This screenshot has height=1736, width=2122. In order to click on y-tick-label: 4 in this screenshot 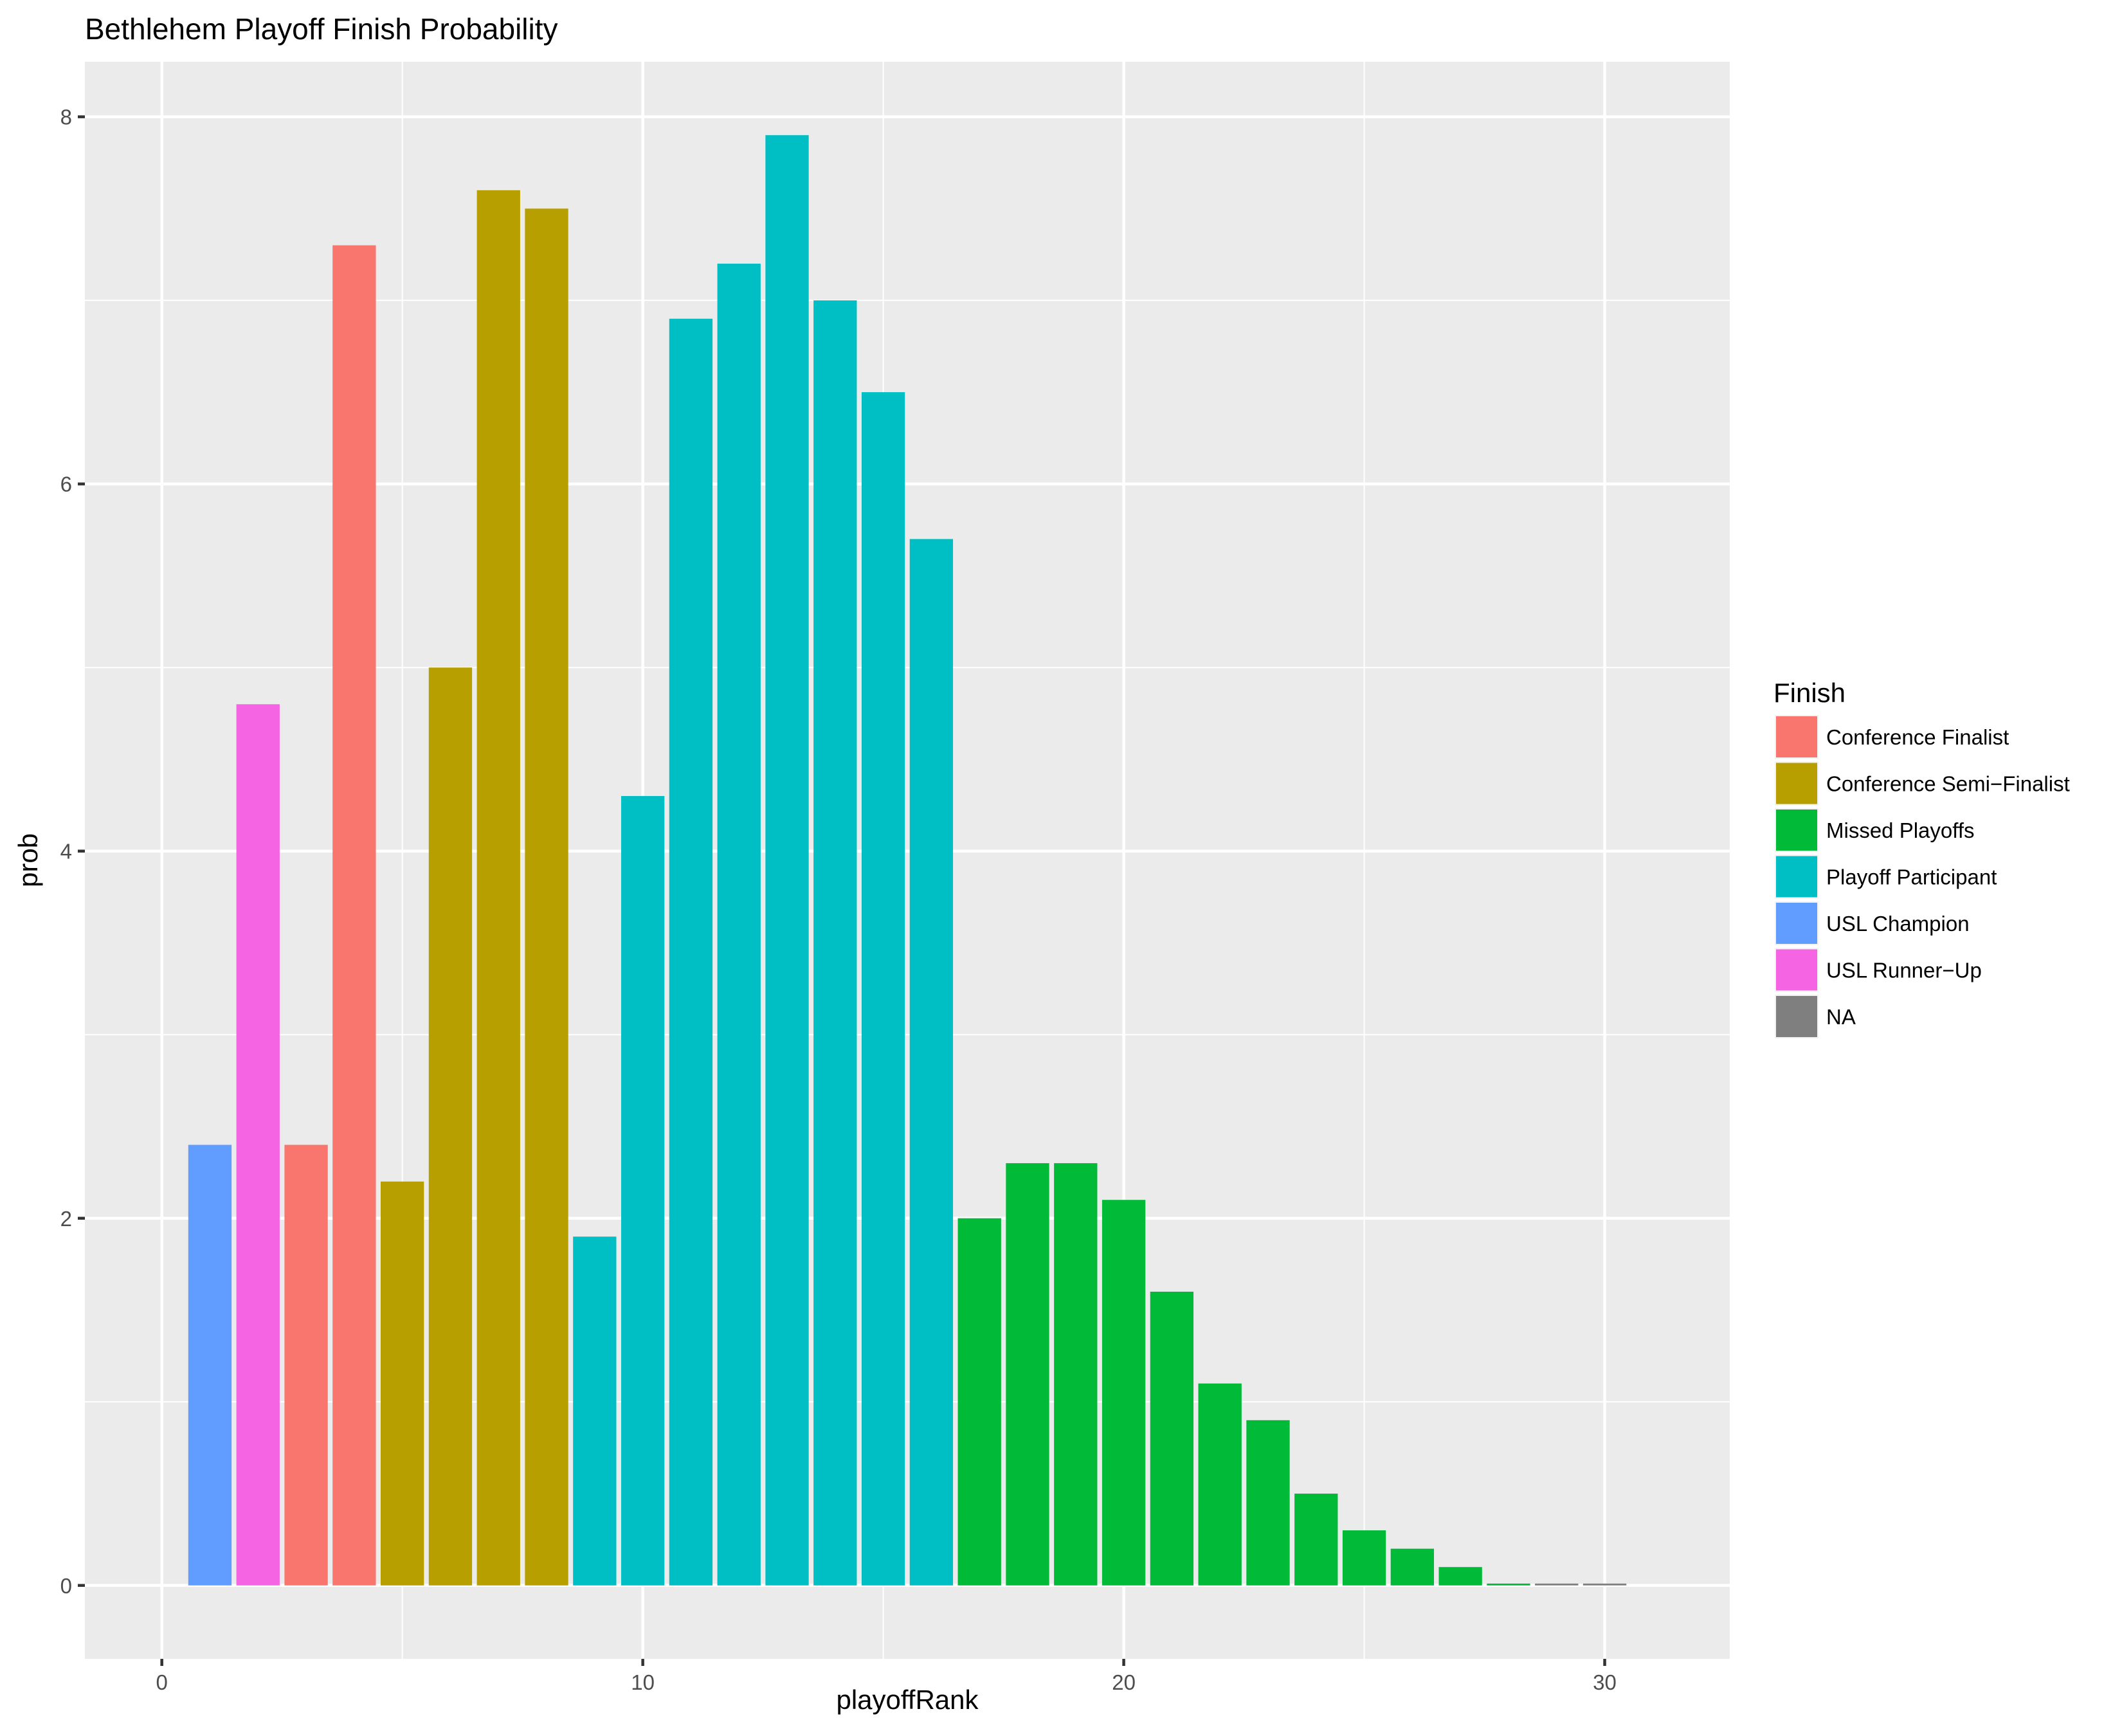, I will do `click(66, 851)`.